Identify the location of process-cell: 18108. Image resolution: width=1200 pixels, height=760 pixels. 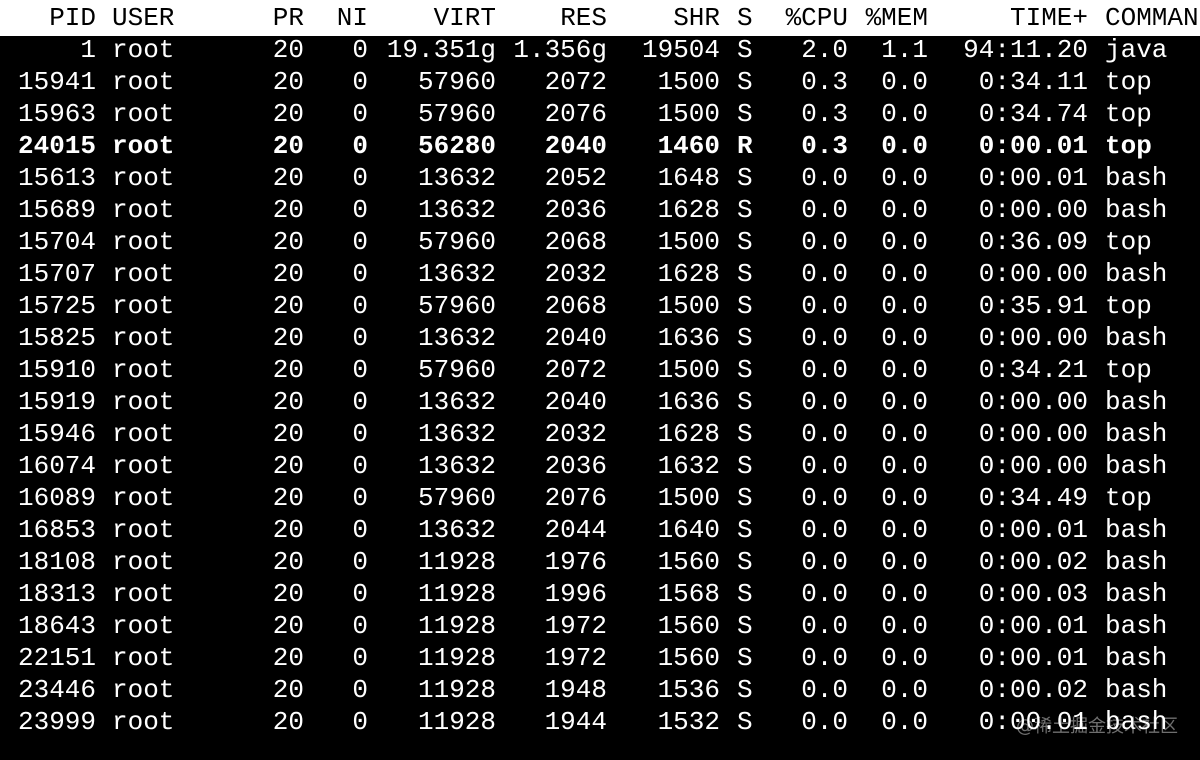
(56, 562).